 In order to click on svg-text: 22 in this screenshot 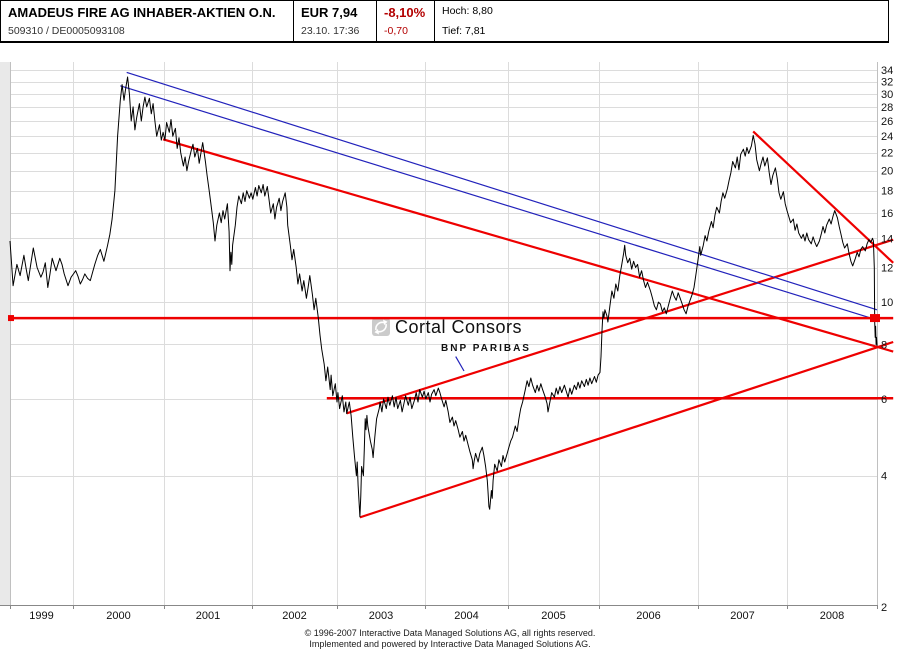, I will do `click(887, 154)`.